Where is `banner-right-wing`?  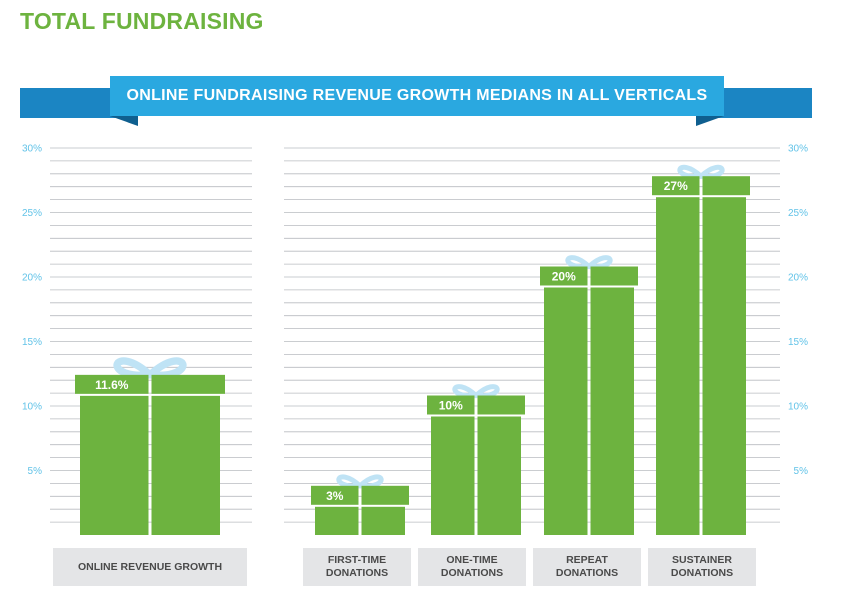 banner-right-wing is located at coordinates (763, 103).